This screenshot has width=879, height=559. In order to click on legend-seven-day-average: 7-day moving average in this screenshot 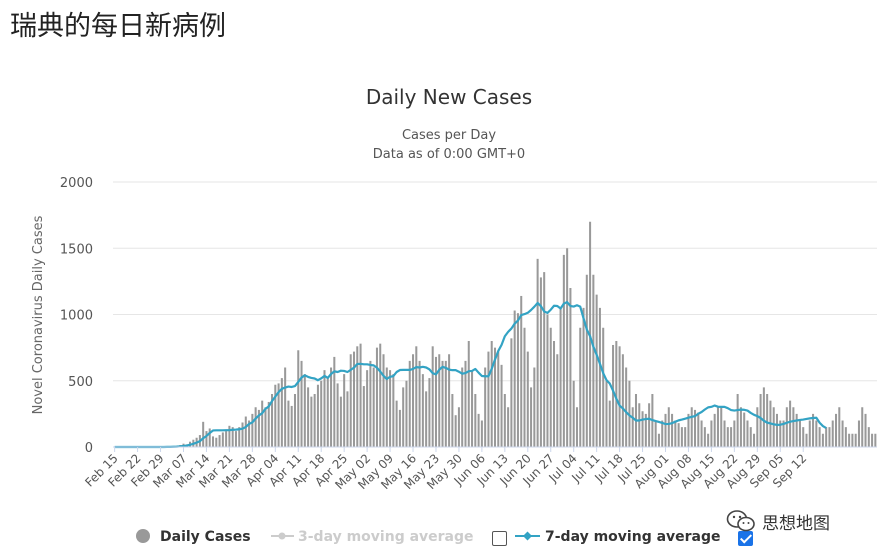, I will do `click(618, 537)`.